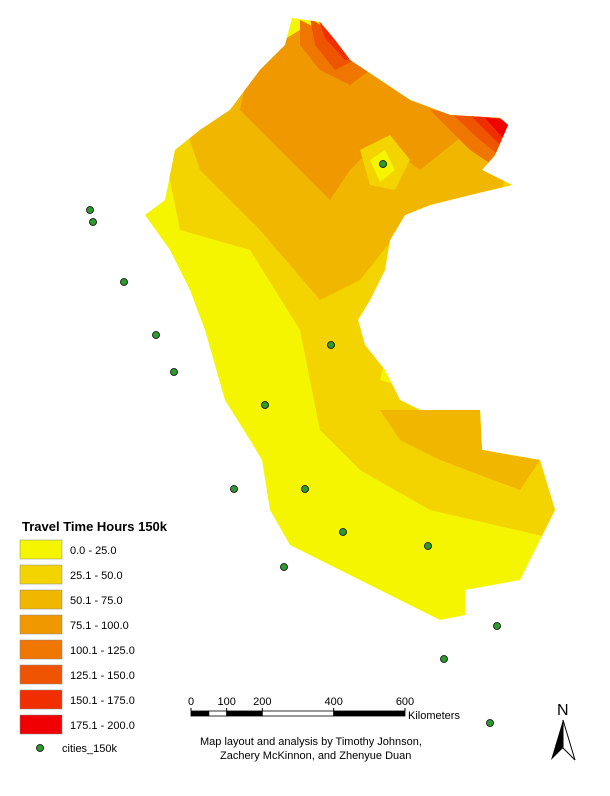 This screenshot has height=796, width=610. I want to click on legend-label: 150.1 - 175.0, so click(102, 701).